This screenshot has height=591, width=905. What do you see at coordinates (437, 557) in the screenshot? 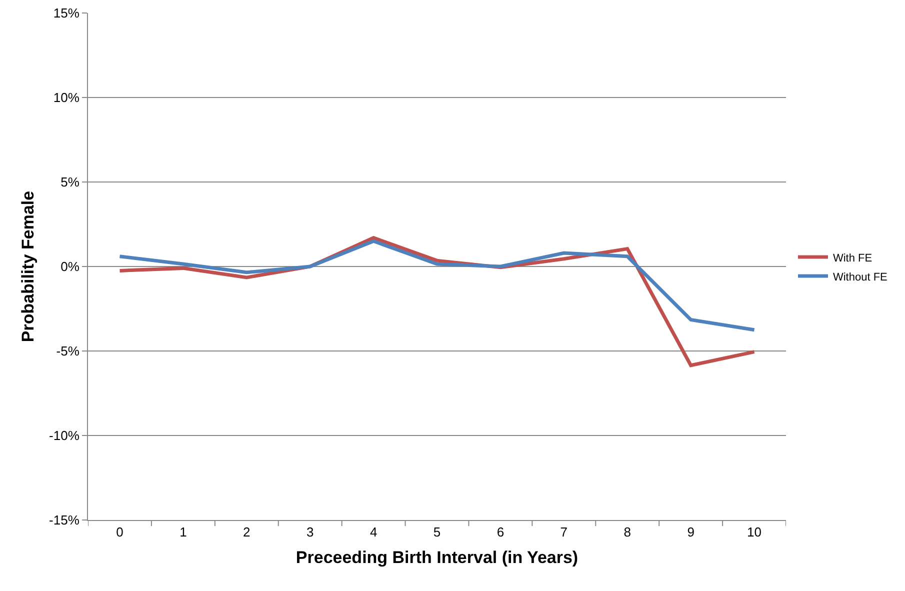
I see `x-axis-title: Preceeding Birth Interval (in Years)` at bounding box center [437, 557].